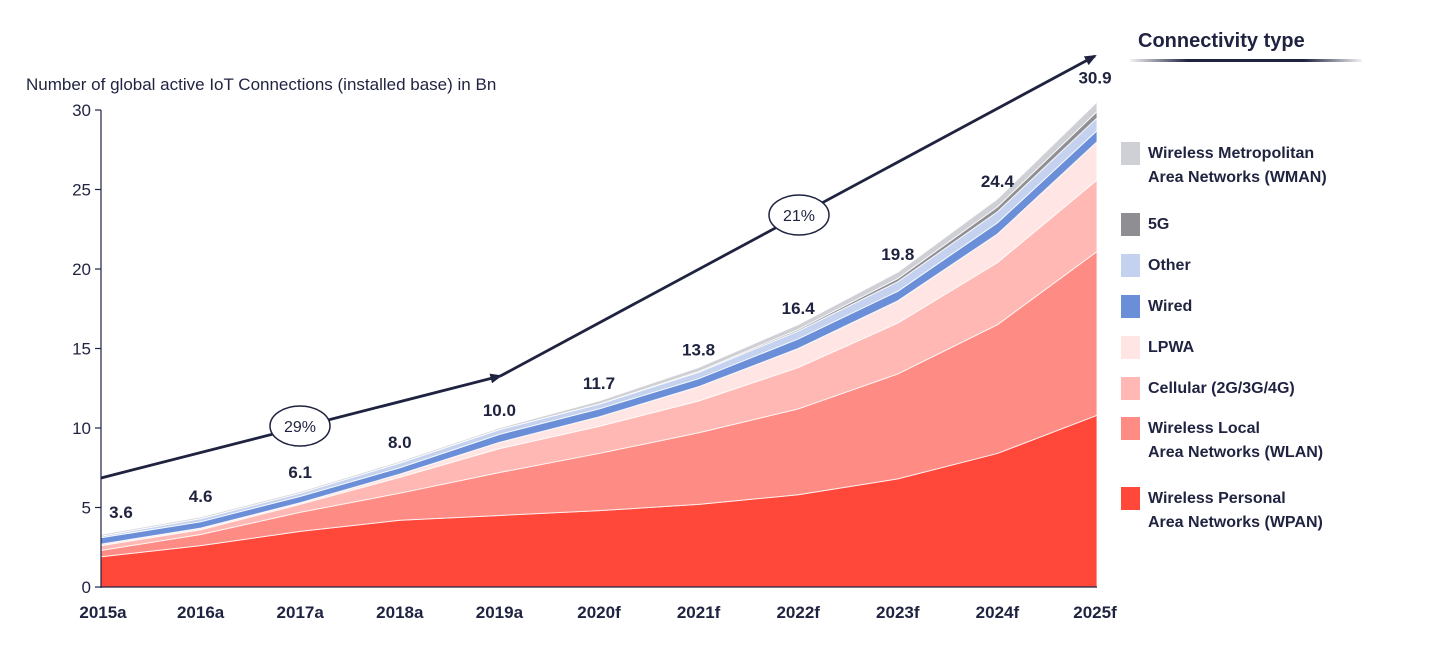  I want to click on x-tick-label: 2018a, so click(400, 612).